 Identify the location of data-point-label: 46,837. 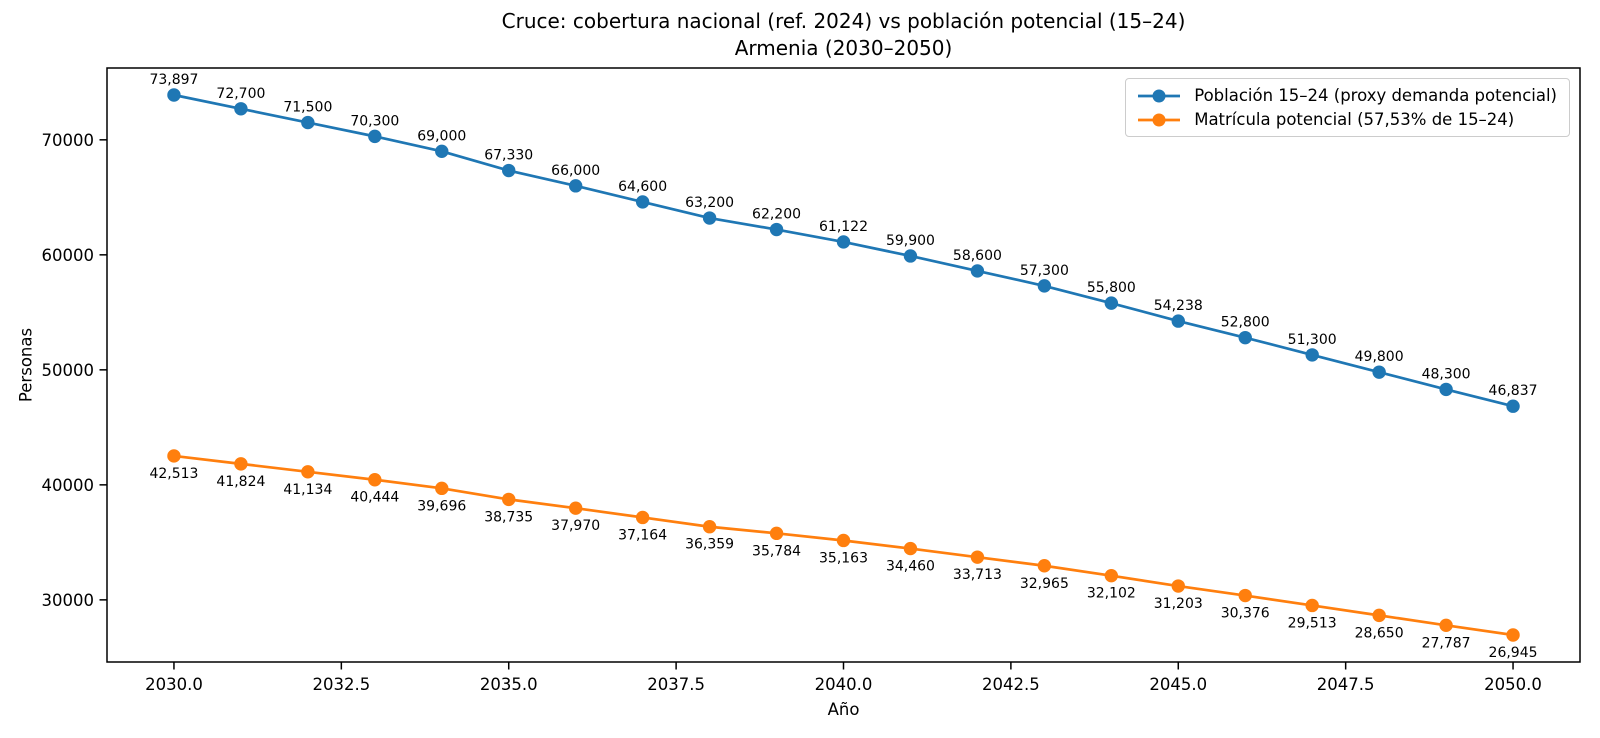
(1513, 391).